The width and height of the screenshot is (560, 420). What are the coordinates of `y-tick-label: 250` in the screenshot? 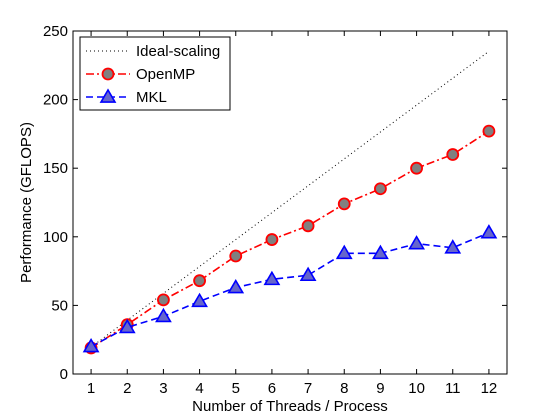 It's located at (55, 31).